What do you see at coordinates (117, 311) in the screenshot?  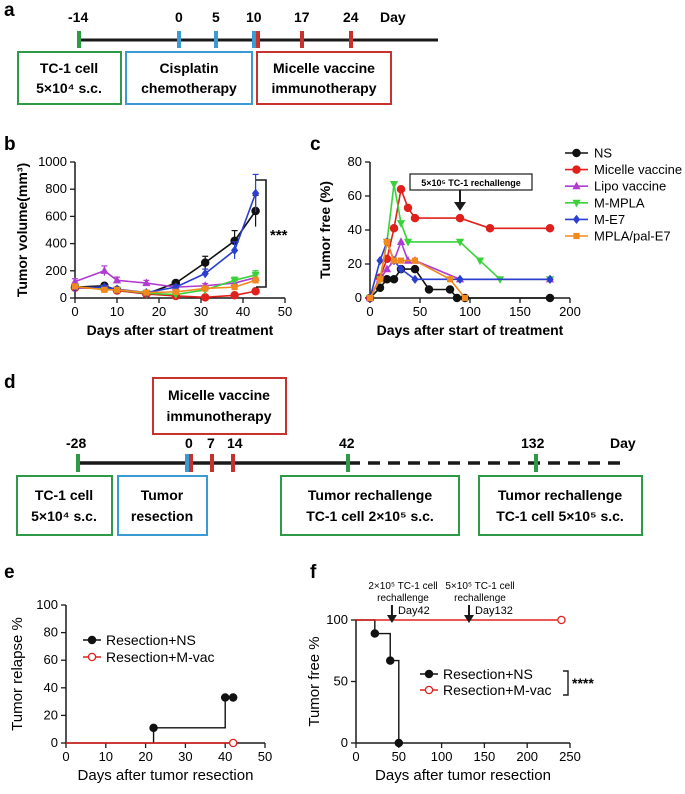 I see `b-x-tick-label: 10` at bounding box center [117, 311].